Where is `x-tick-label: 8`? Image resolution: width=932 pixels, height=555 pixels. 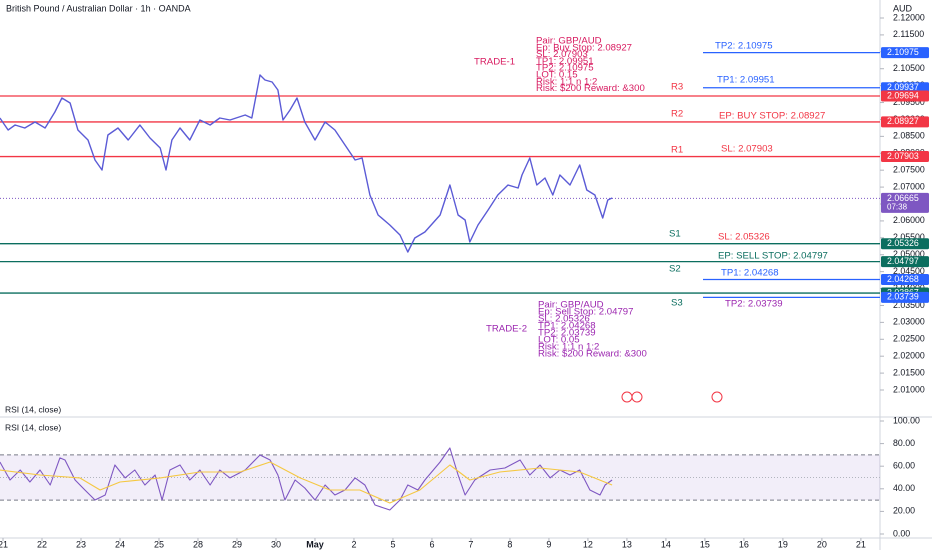 x-tick-label: 8 is located at coordinates (509, 544).